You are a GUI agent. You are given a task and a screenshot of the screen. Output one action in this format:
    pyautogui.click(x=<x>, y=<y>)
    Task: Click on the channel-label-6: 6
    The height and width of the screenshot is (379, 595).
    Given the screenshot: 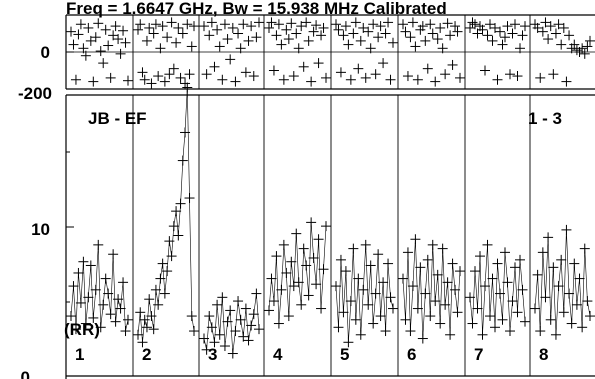 What is the action you would take?
    pyautogui.click(x=411, y=354)
    